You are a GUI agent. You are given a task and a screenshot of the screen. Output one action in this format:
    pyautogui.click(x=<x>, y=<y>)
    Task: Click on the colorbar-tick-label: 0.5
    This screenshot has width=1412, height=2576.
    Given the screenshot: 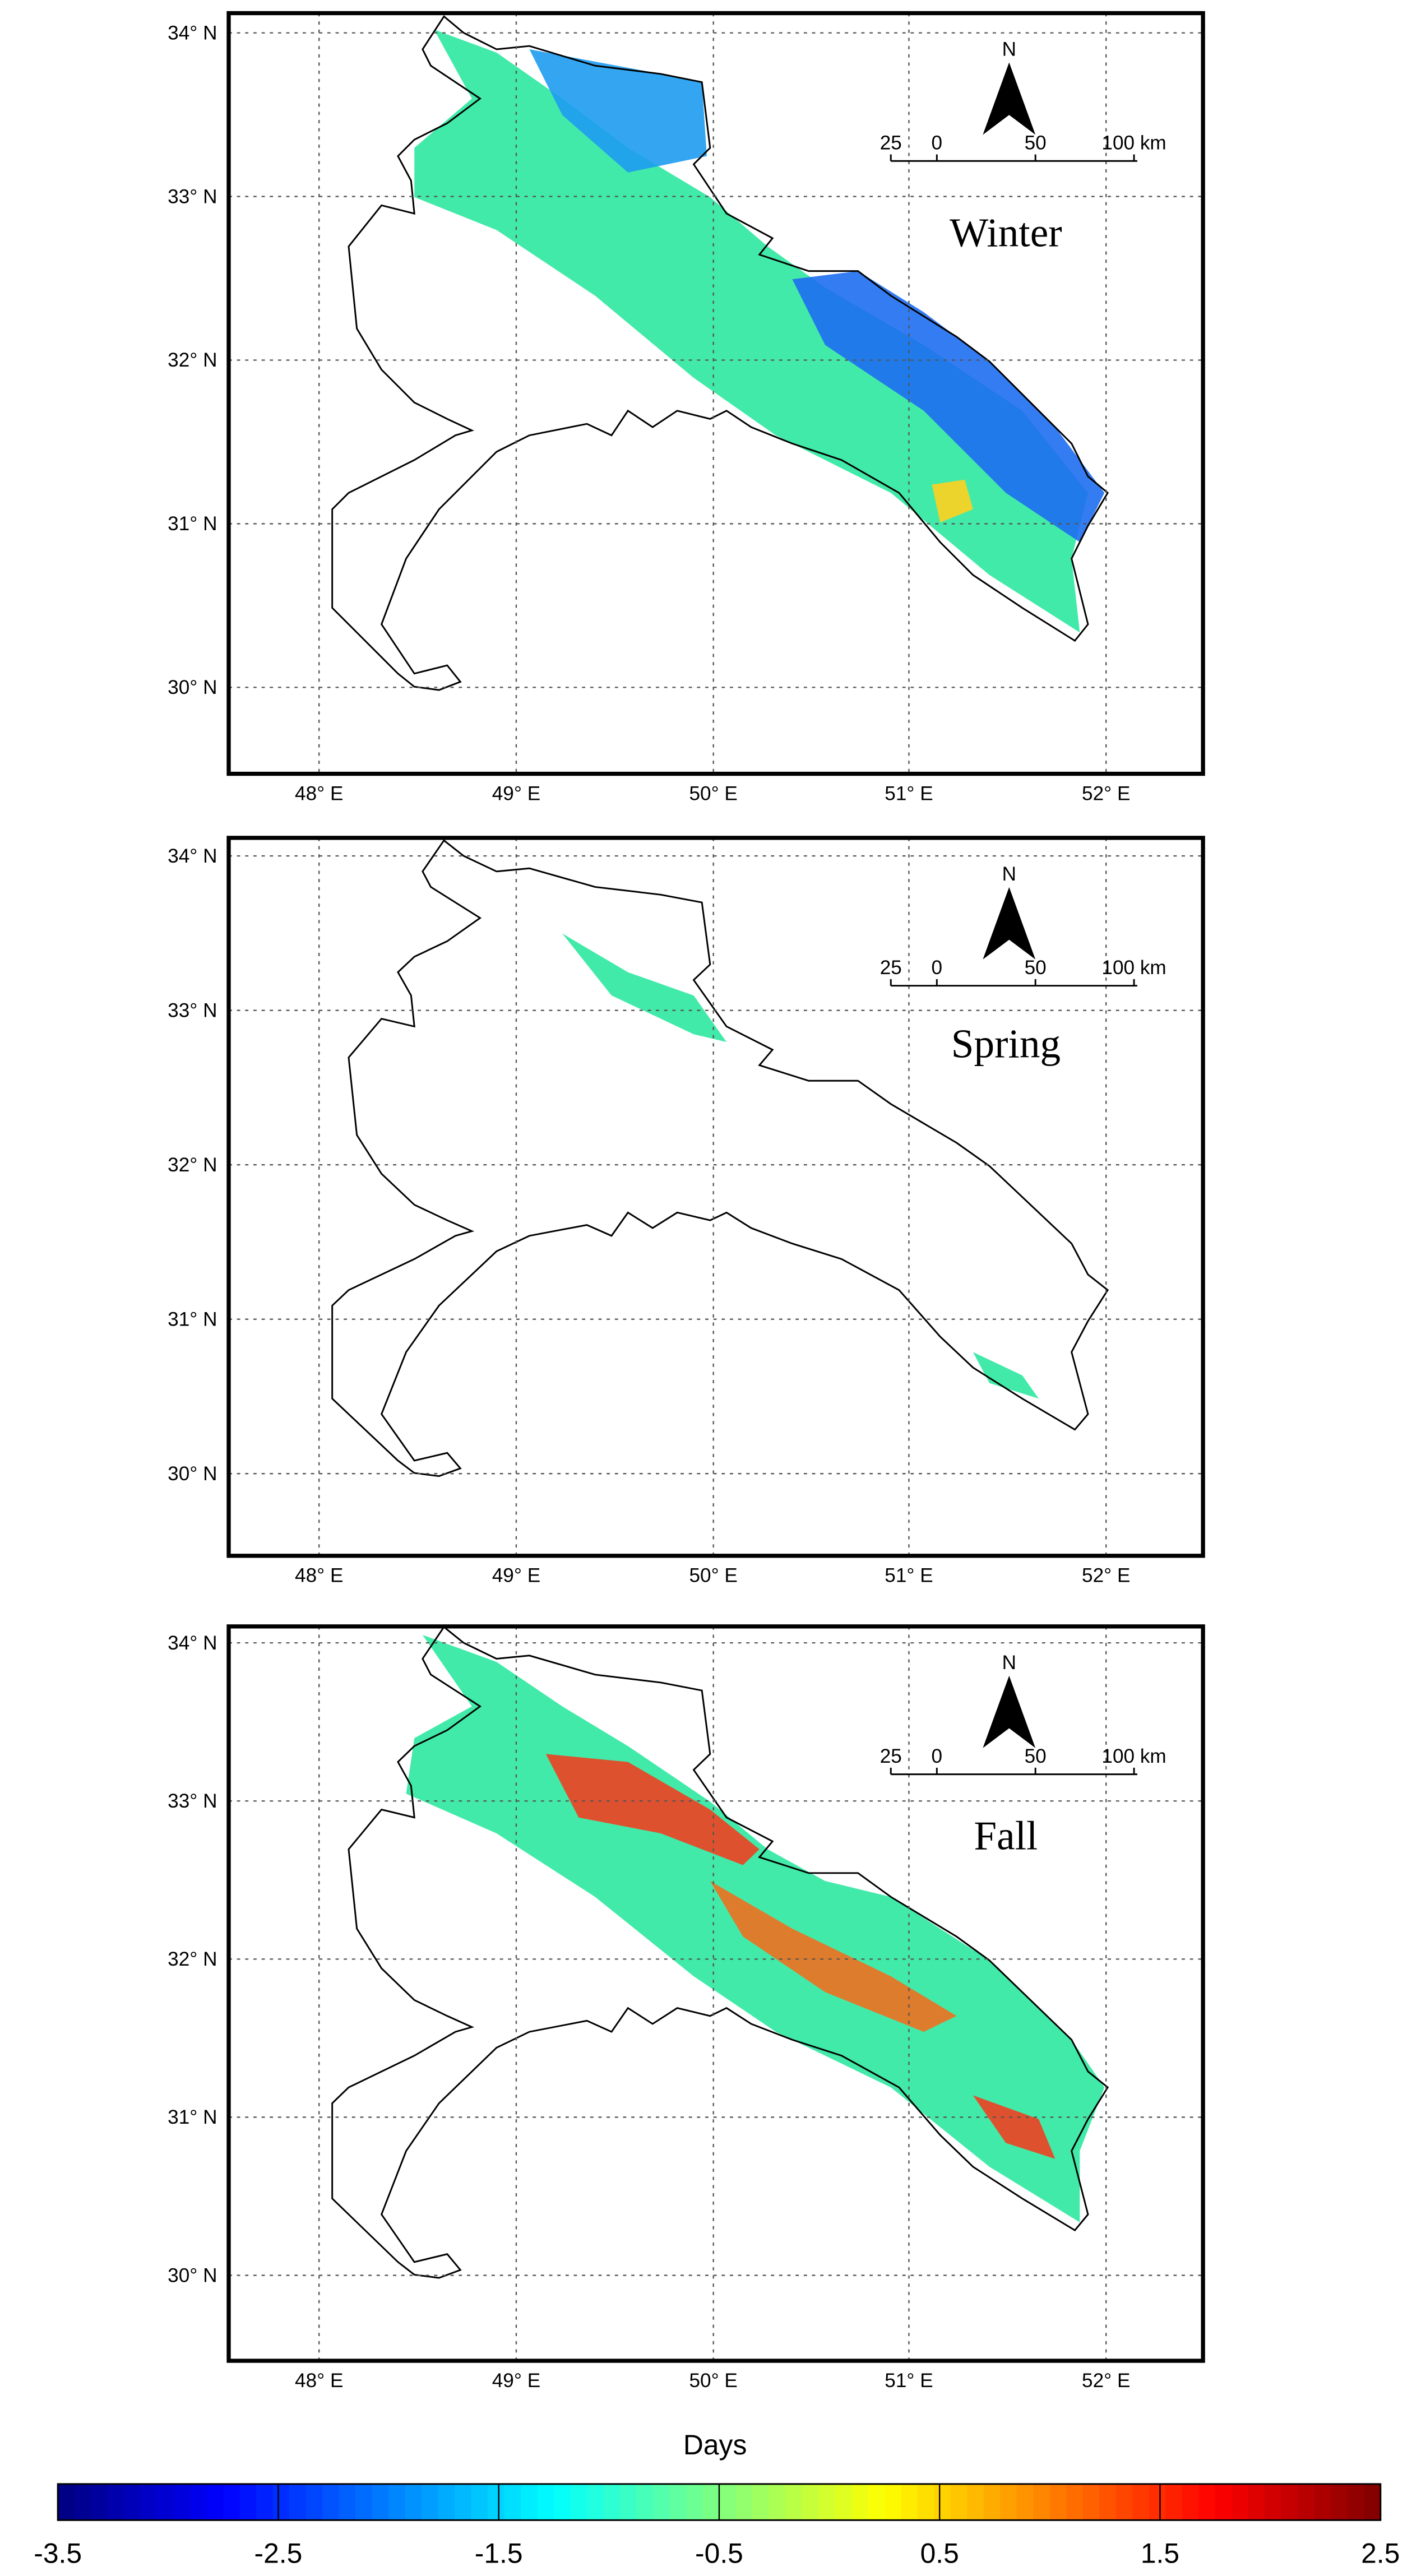 What is the action you would take?
    pyautogui.click(x=939, y=2553)
    